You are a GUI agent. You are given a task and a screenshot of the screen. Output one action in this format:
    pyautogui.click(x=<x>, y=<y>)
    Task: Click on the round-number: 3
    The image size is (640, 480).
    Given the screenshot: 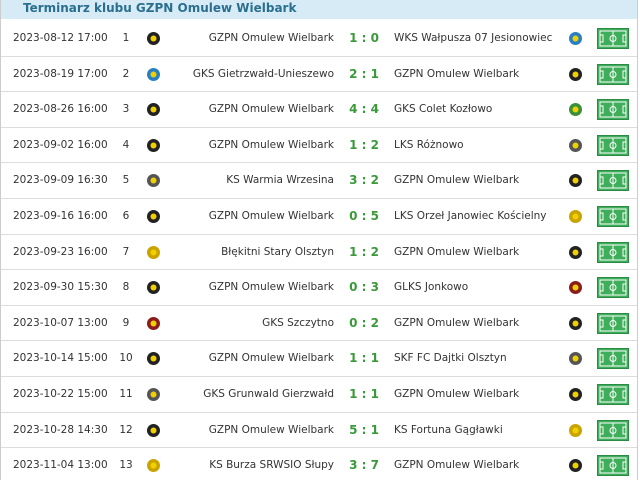 What is the action you would take?
    pyautogui.click(x=126, y=109)
    